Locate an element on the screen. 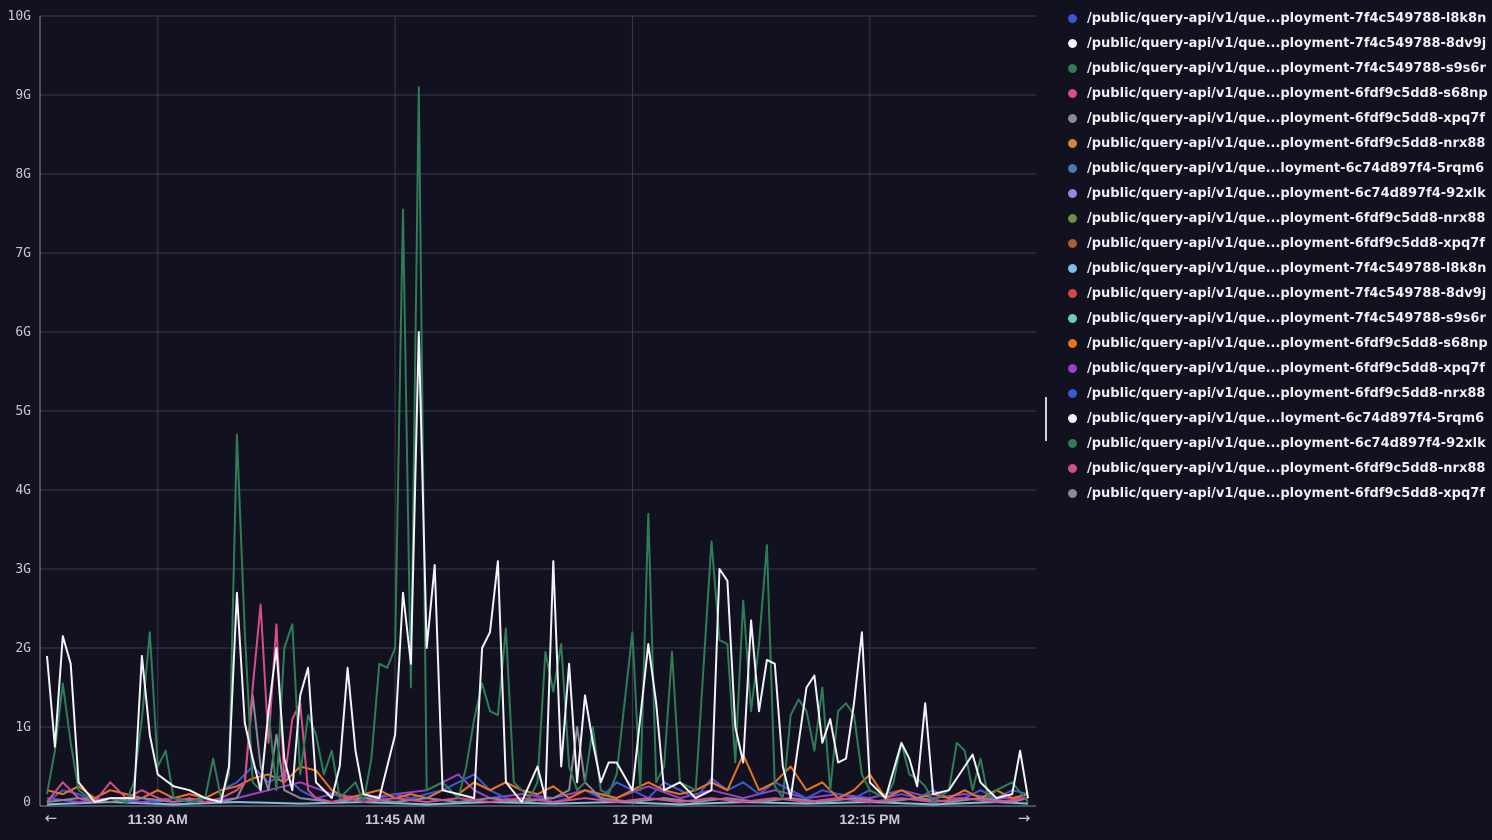 The width and height of the screenshot is (1492, 840). y-tick-label: 0 is located at coordinates (27, 802).